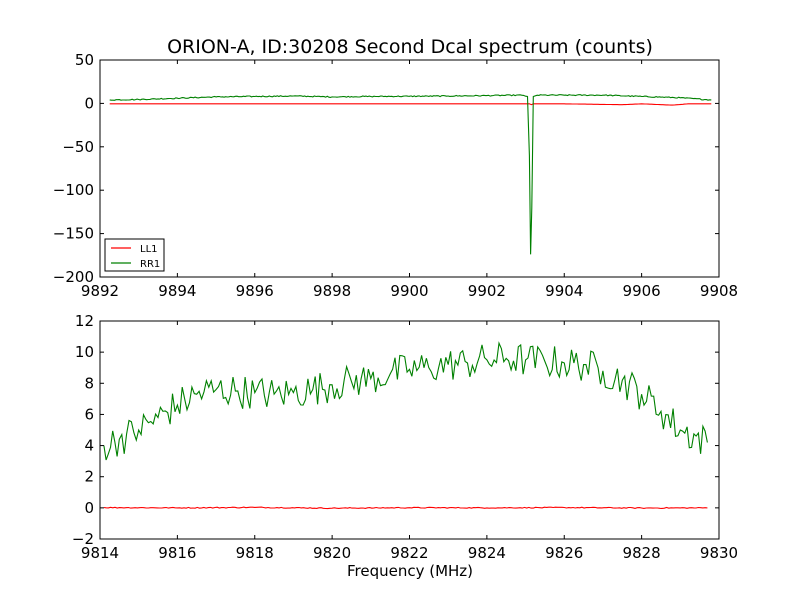 The image size is (800, 600). I want to click on legend-box, so click(134, 255).